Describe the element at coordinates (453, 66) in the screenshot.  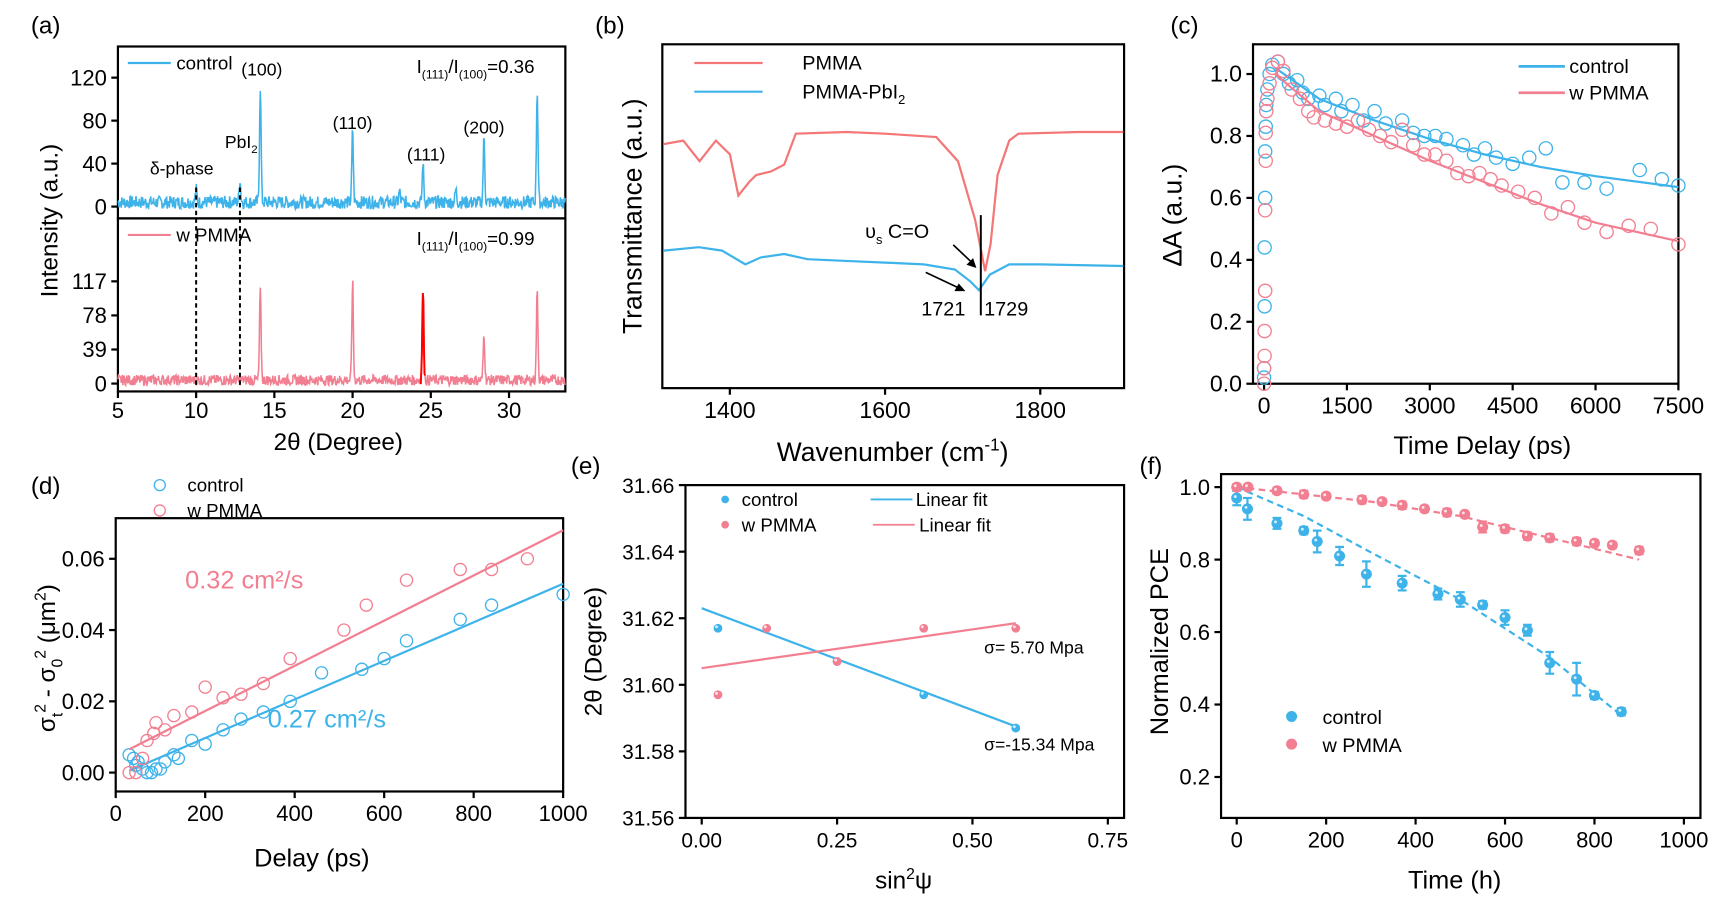
I see `intensity-ratio-part: /I` at that location.